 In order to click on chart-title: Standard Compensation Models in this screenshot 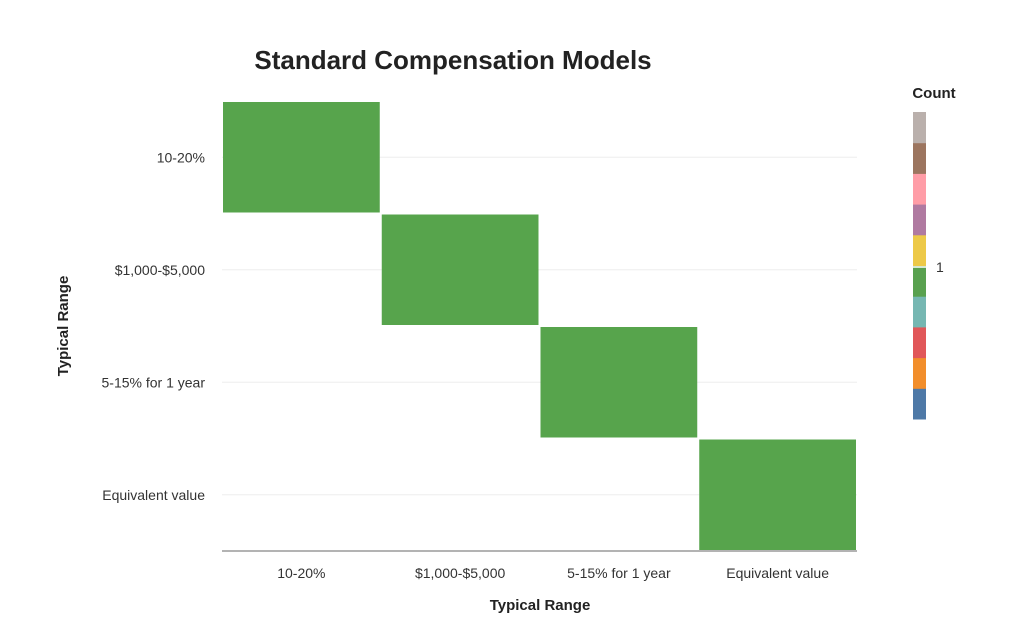, I will do `click(452, 60)`.